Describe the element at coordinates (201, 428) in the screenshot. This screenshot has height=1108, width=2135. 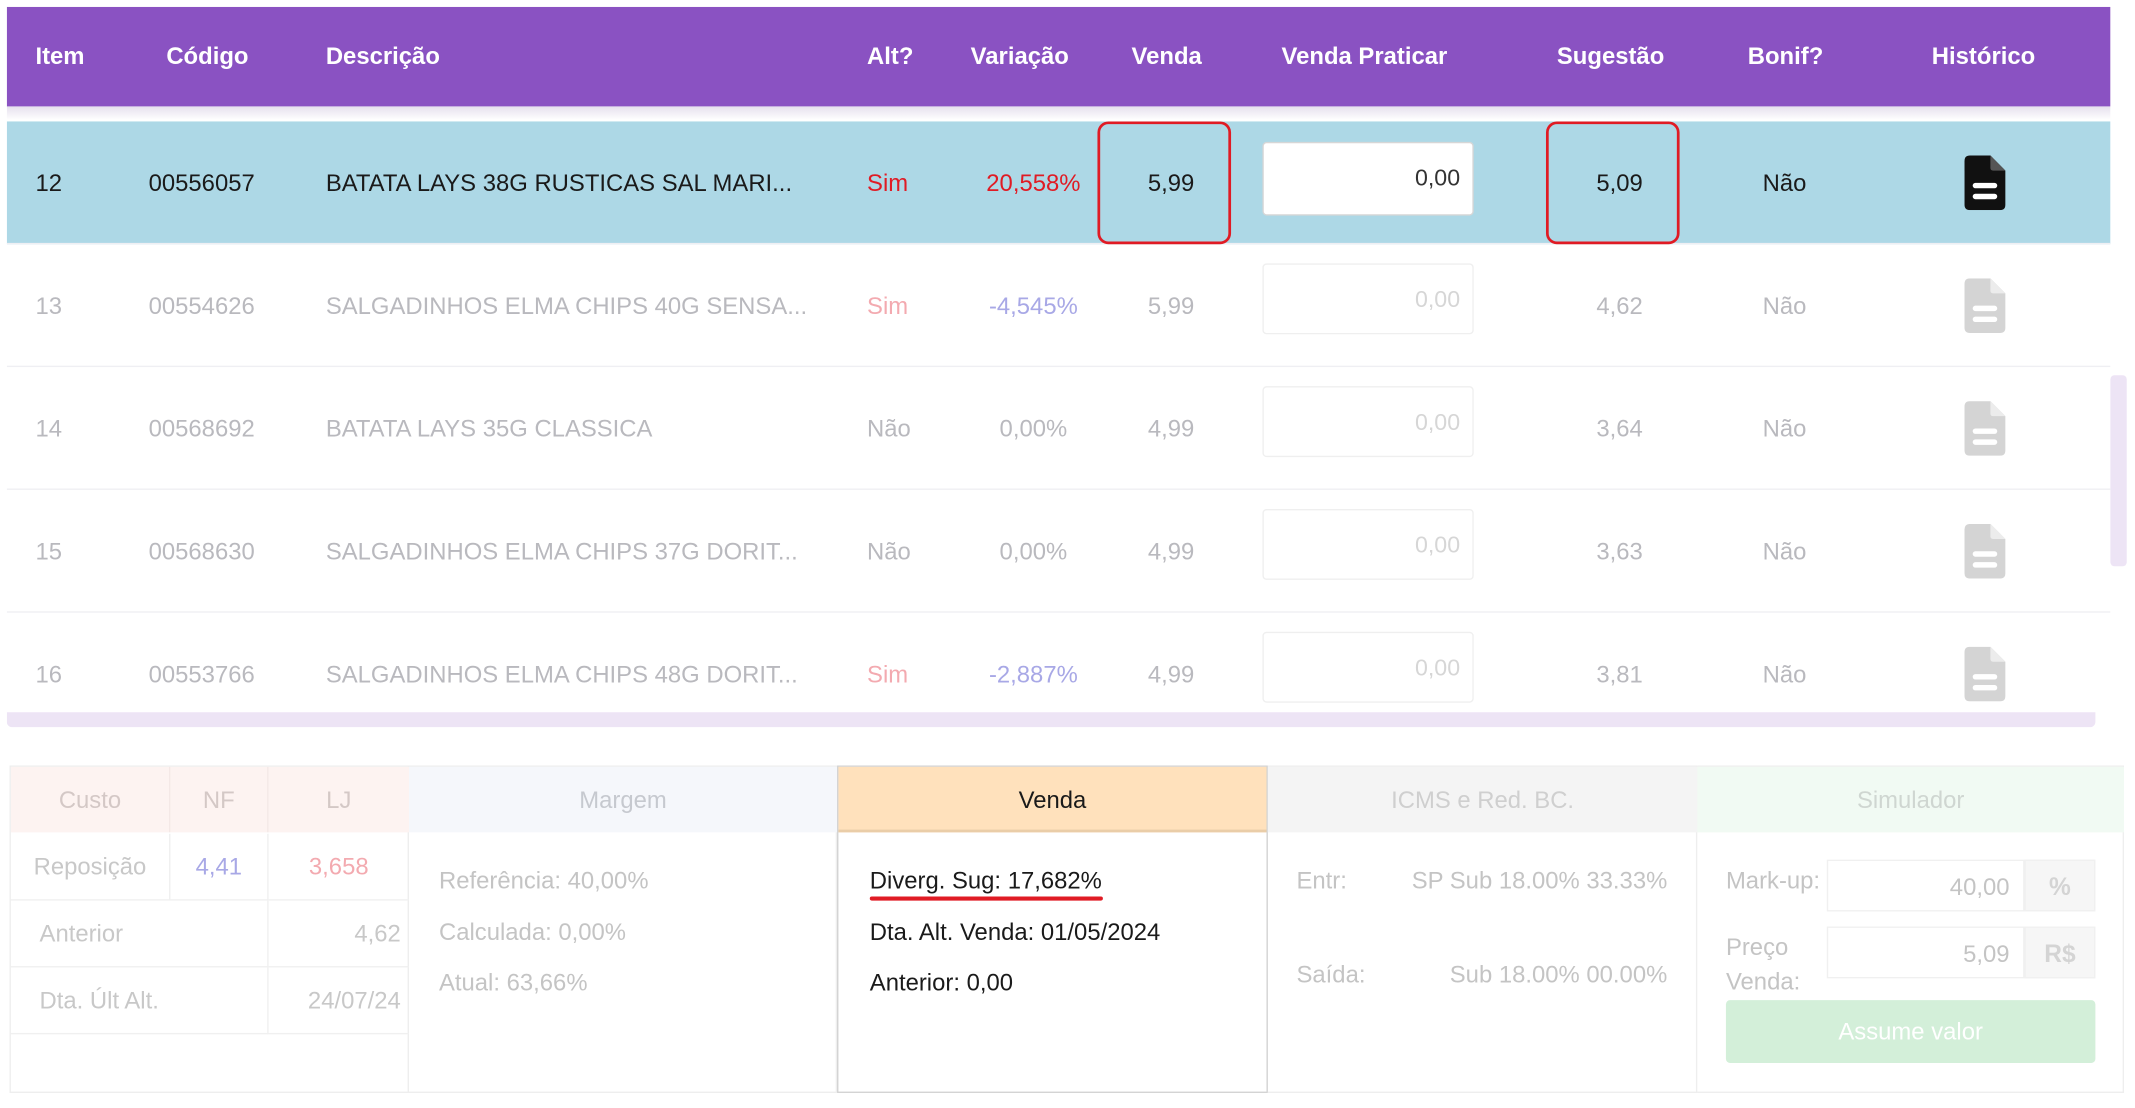
I see `cell-codigo: 00568692` at that location.